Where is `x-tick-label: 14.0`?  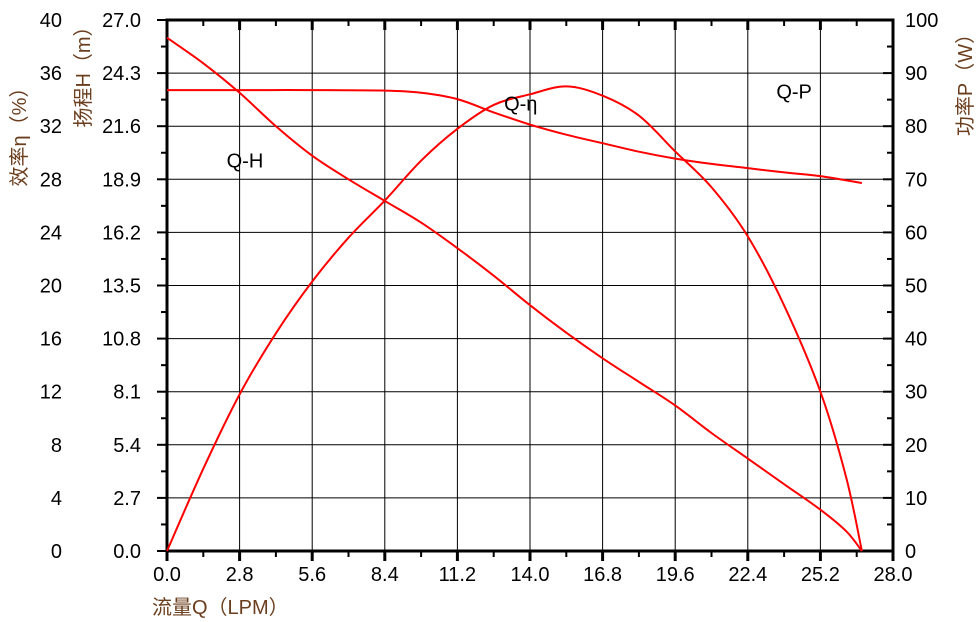
x-tick-label: 14.0 is located at coordinates (530, 575).